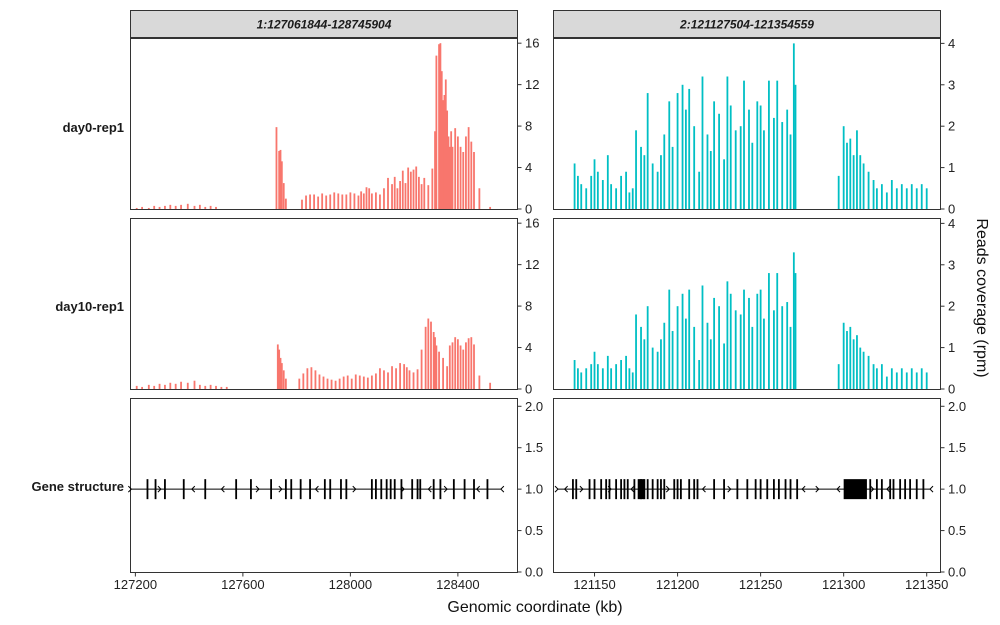 This screenshot has width=1000, height=625. I want to click on facet-strip-left: 1:127061844-128745904, so click(324, 24).